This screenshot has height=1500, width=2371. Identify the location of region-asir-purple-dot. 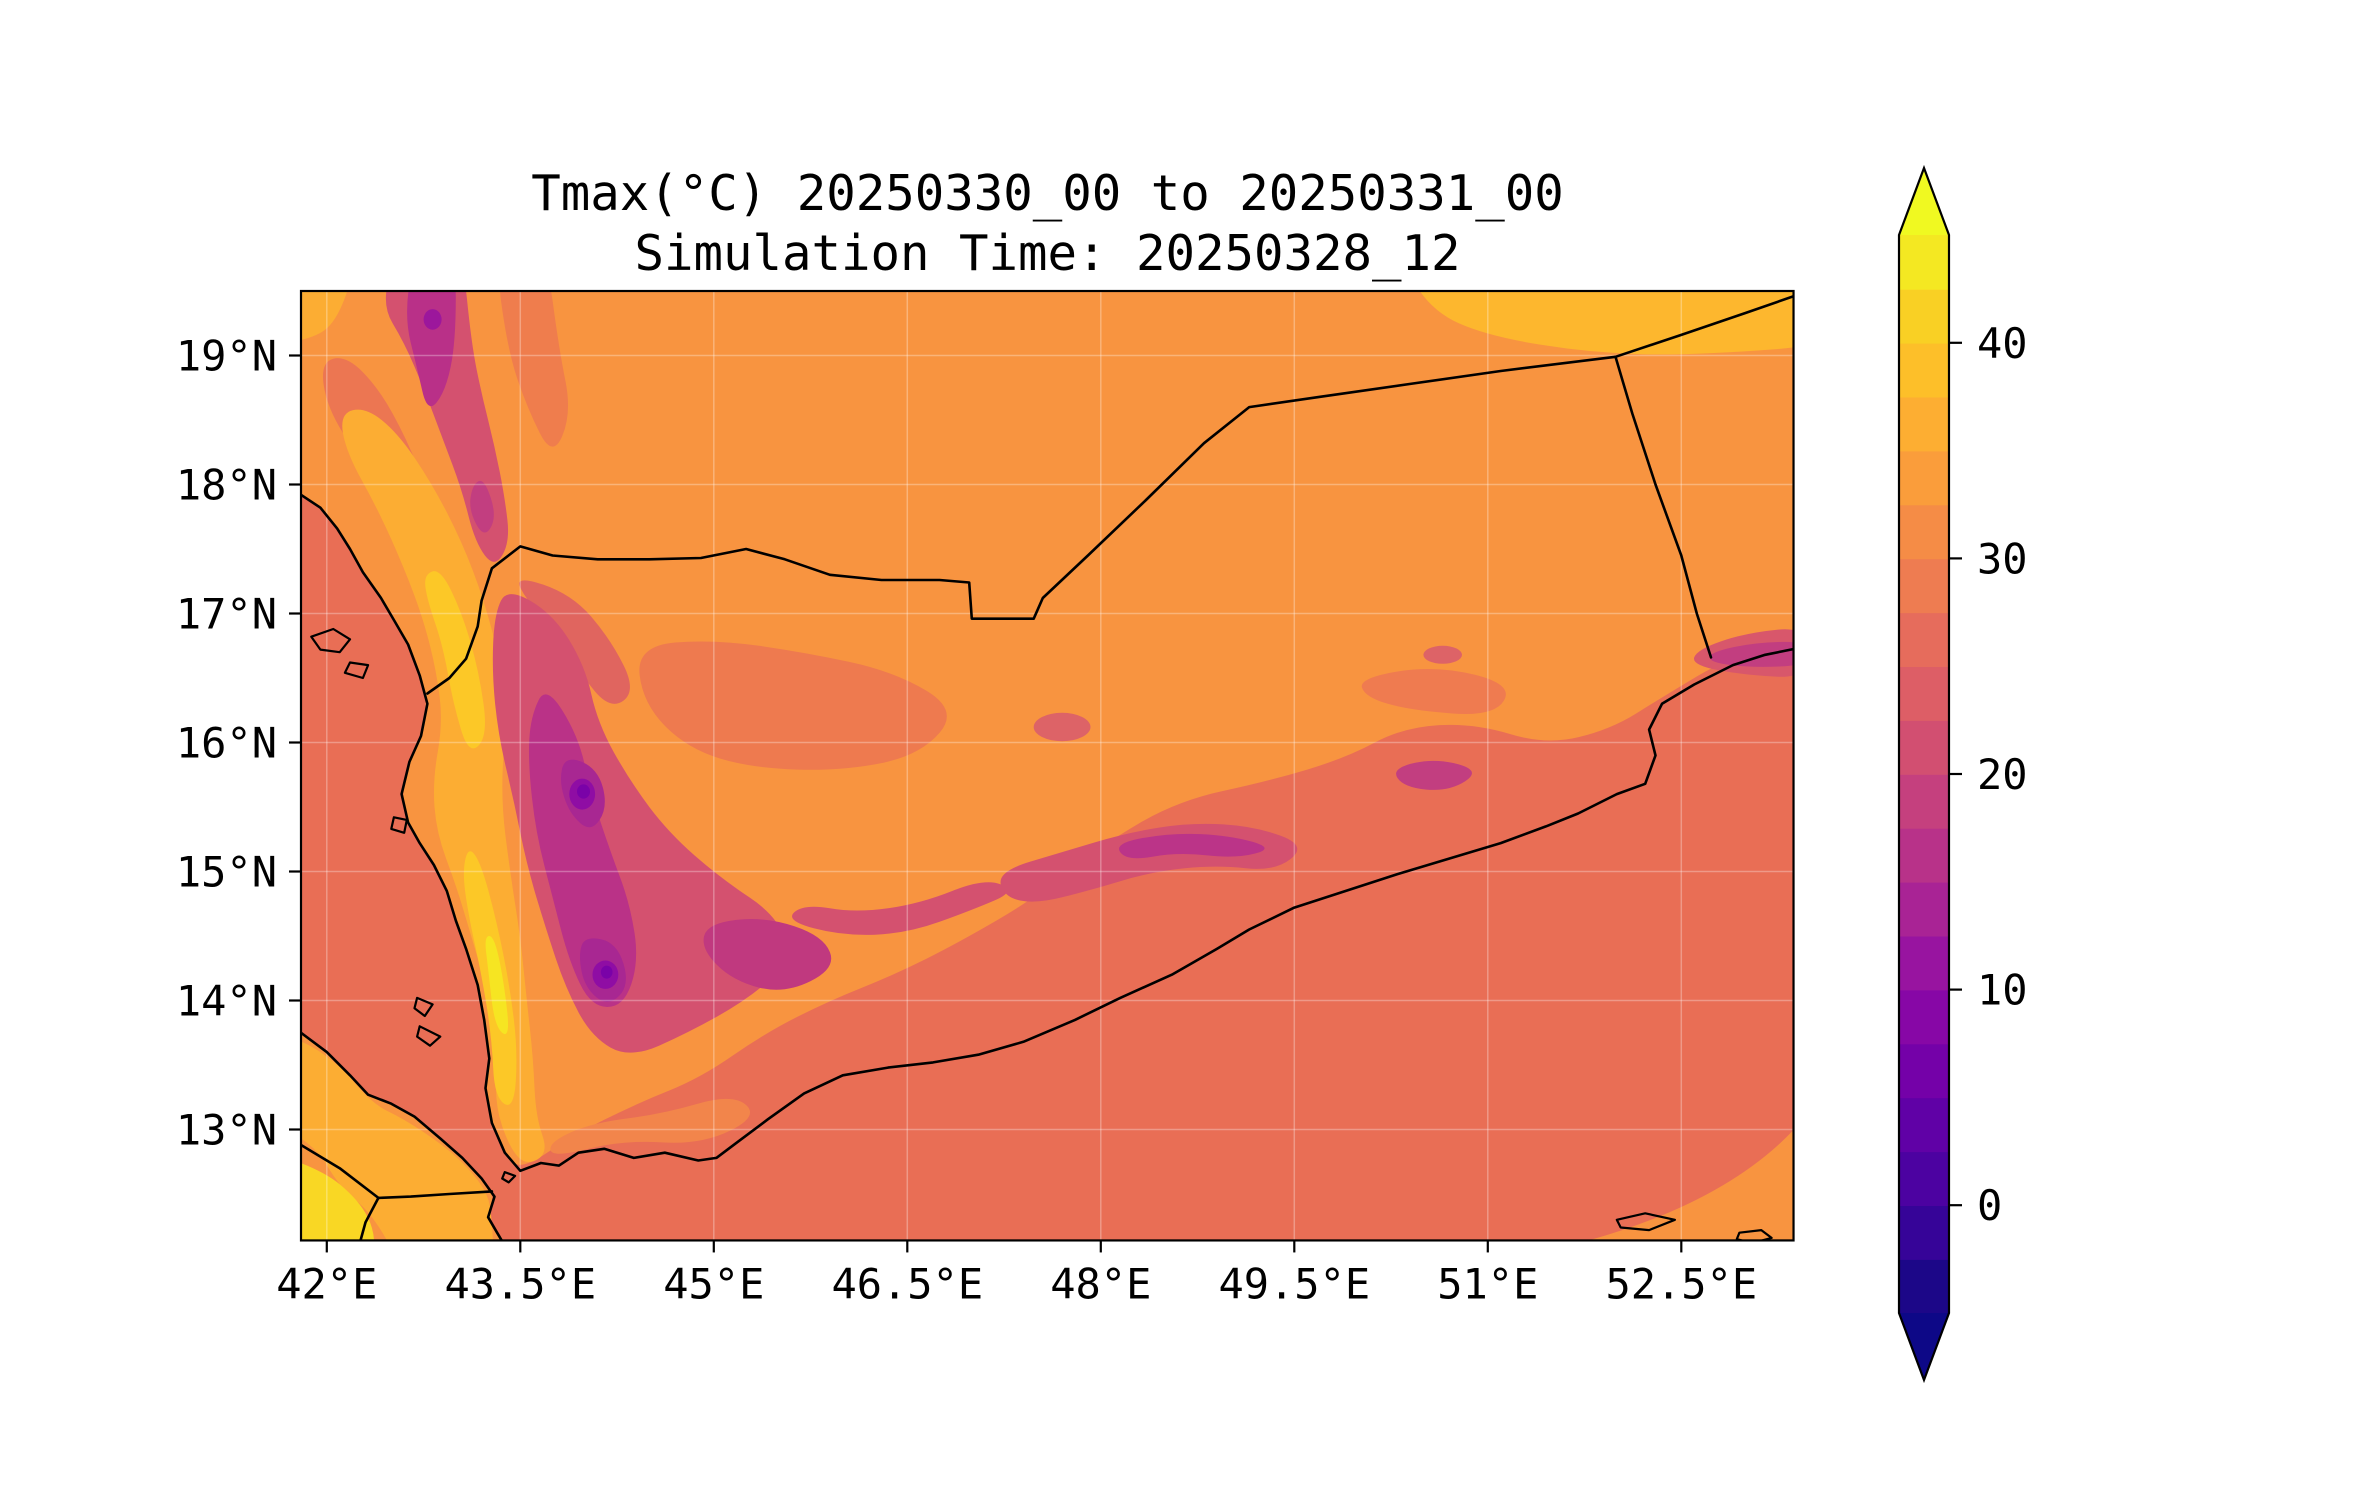
(432, 319).